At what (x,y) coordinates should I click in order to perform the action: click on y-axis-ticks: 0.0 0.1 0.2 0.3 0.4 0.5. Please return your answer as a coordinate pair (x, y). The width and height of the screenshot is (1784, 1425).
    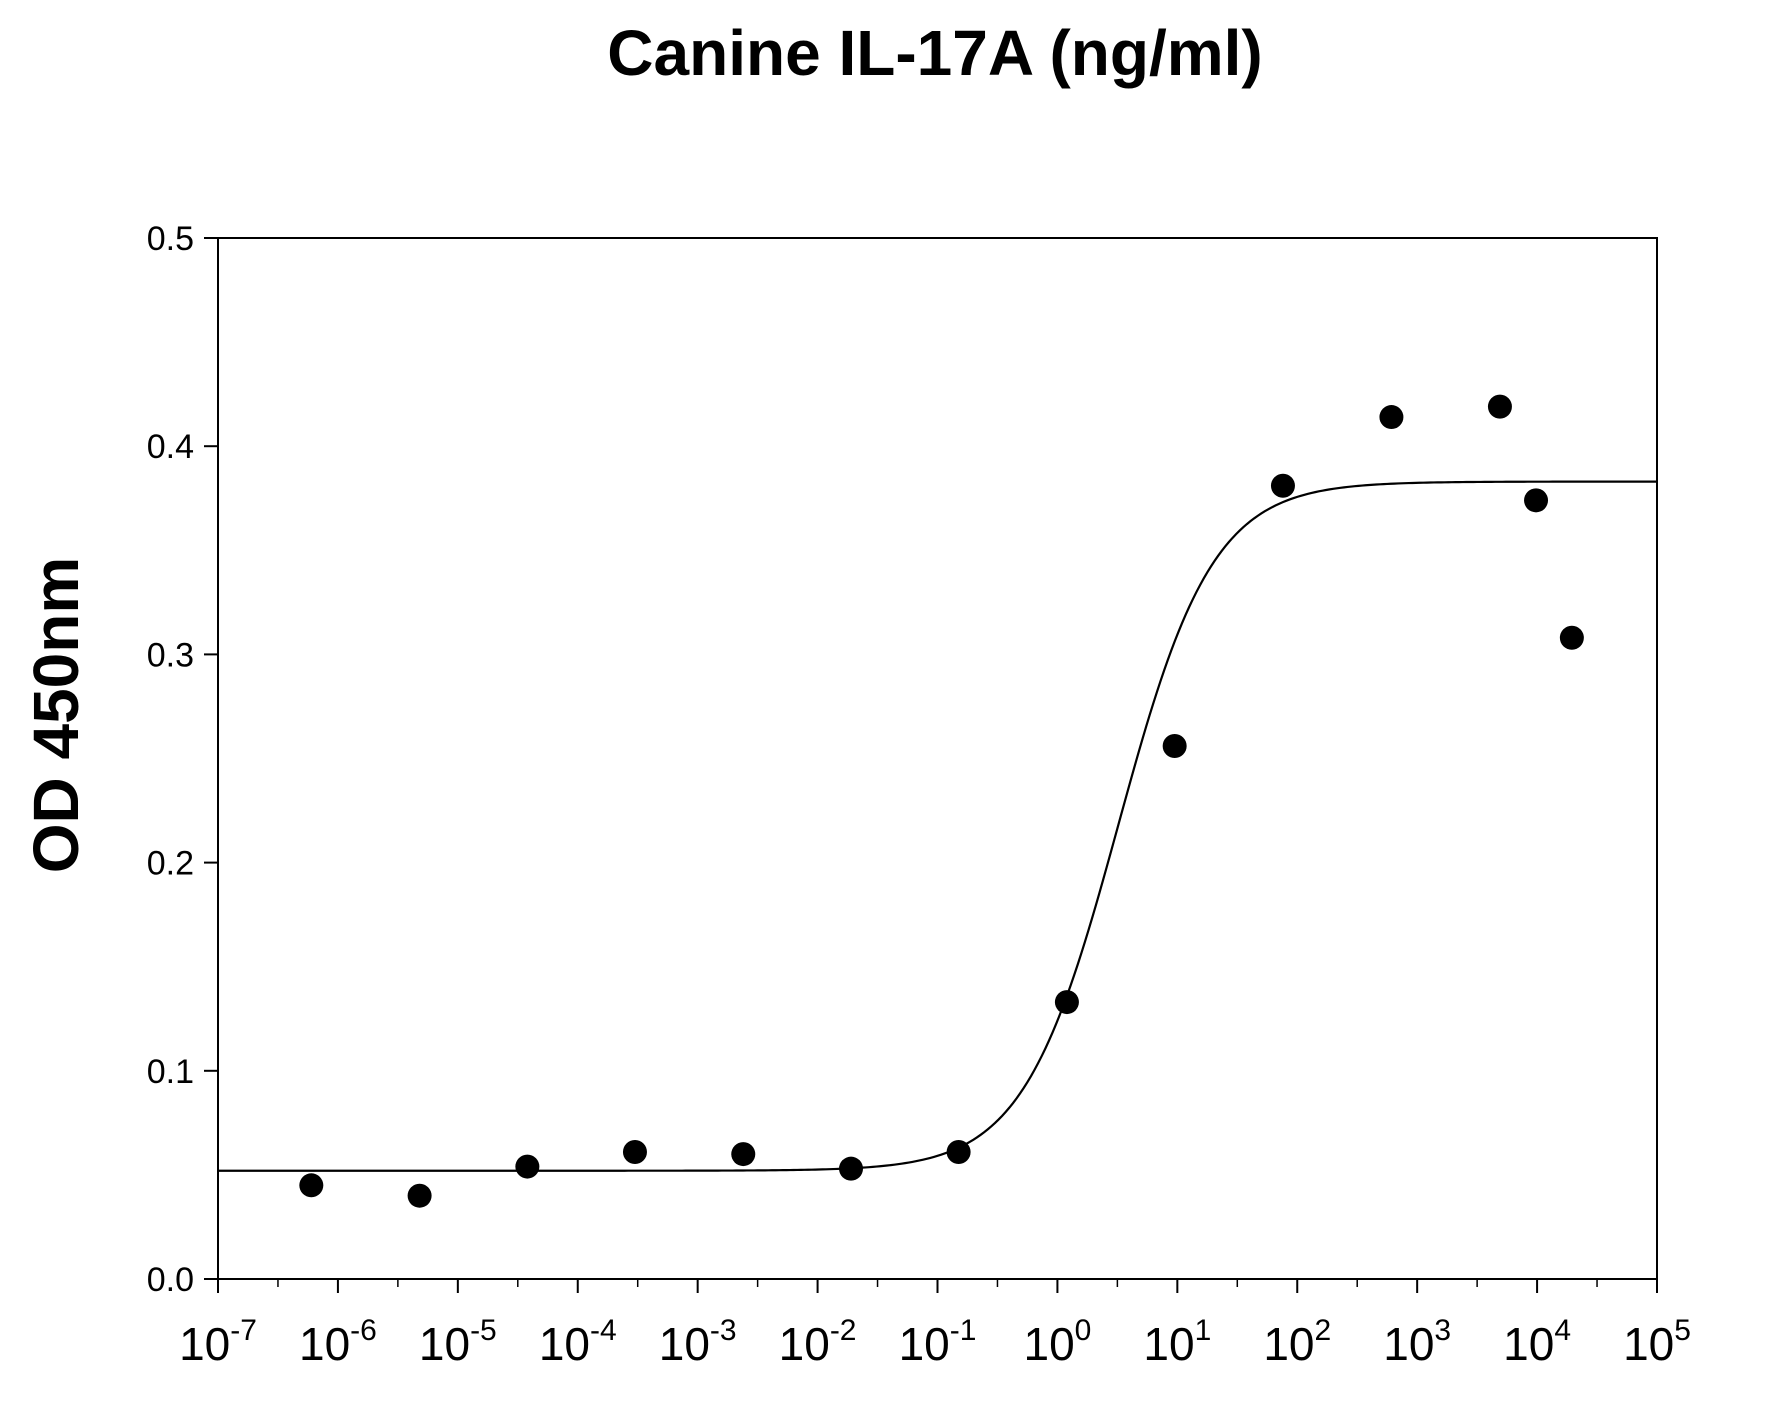
    Looking at the image, I should click on (182, 759).